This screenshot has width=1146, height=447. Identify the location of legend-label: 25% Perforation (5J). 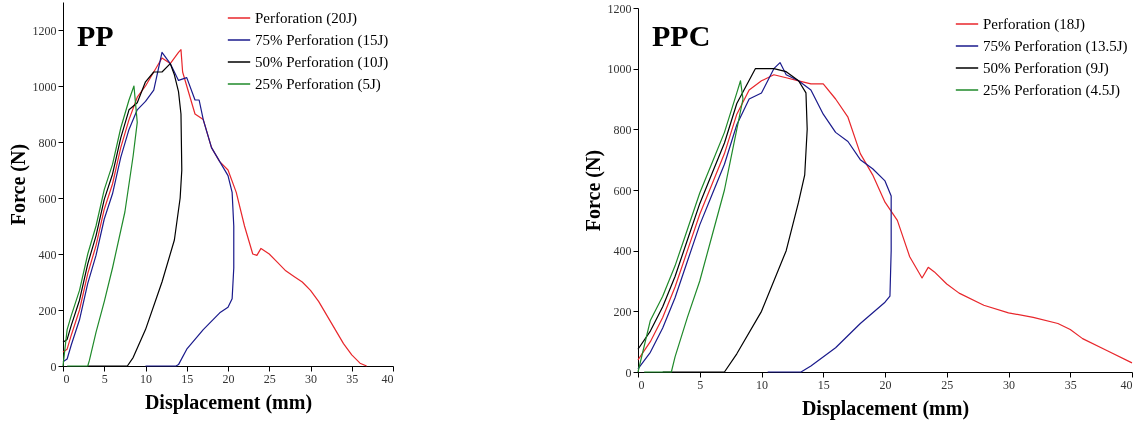
(318, 84).